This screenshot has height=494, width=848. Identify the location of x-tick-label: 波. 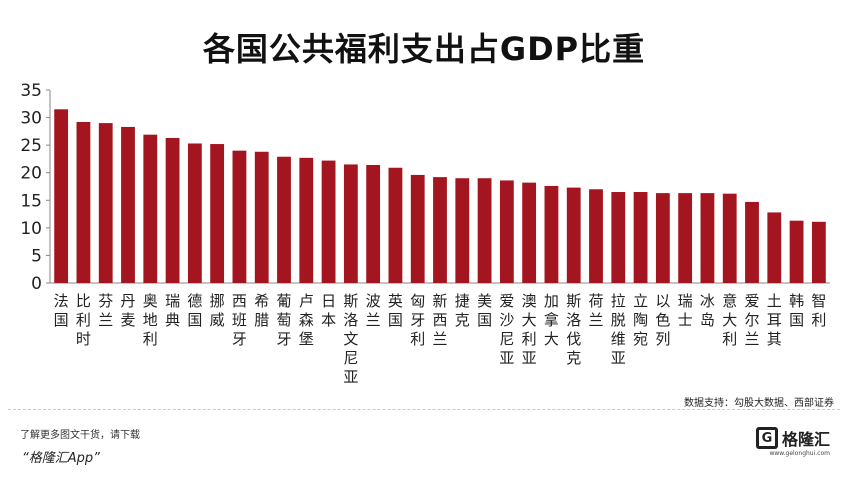
(373, 301).